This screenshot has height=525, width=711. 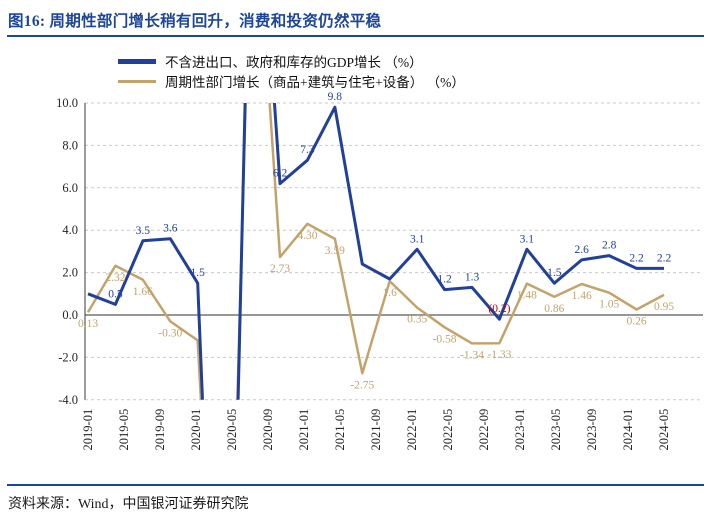 What do you see at coordinates (196, 430) in the screenshot?
I see `svg-text: 2020-01` at bounding box center [196, 430].